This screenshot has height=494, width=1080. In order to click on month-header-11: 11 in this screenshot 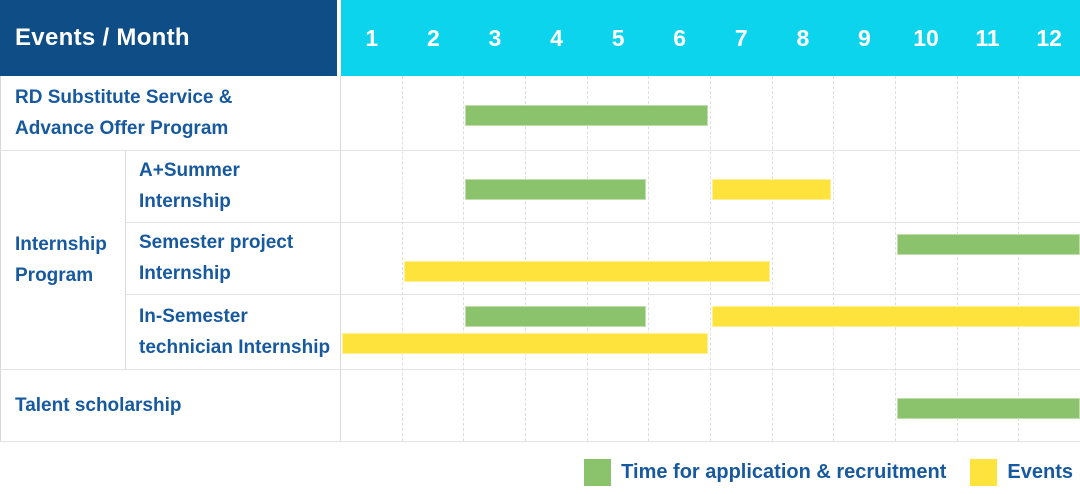, I will do `click(987, 37)`.